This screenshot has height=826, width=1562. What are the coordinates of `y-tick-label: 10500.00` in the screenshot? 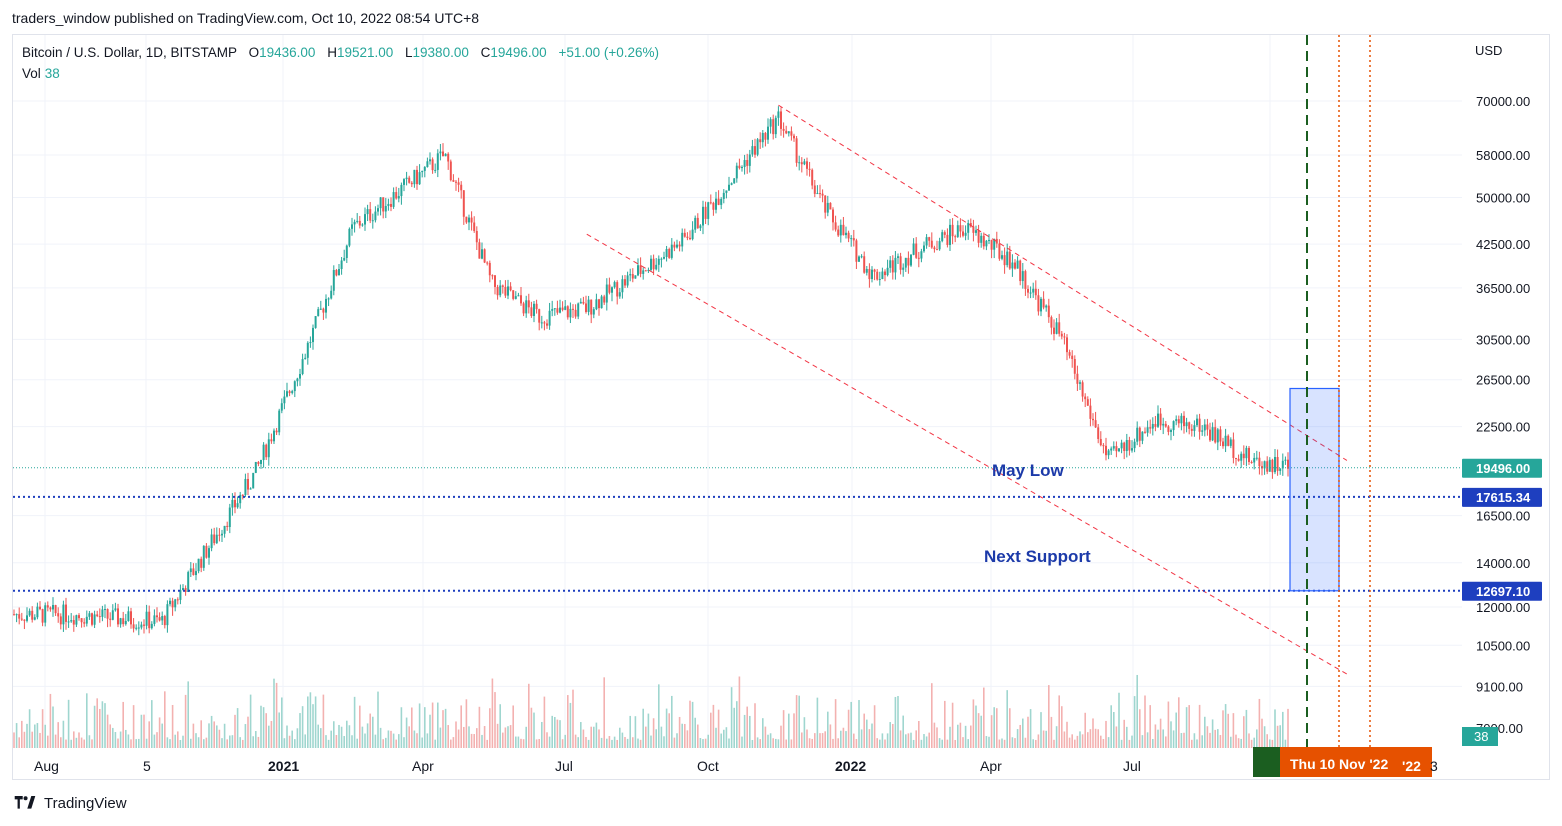 It's located at (1503, 645).